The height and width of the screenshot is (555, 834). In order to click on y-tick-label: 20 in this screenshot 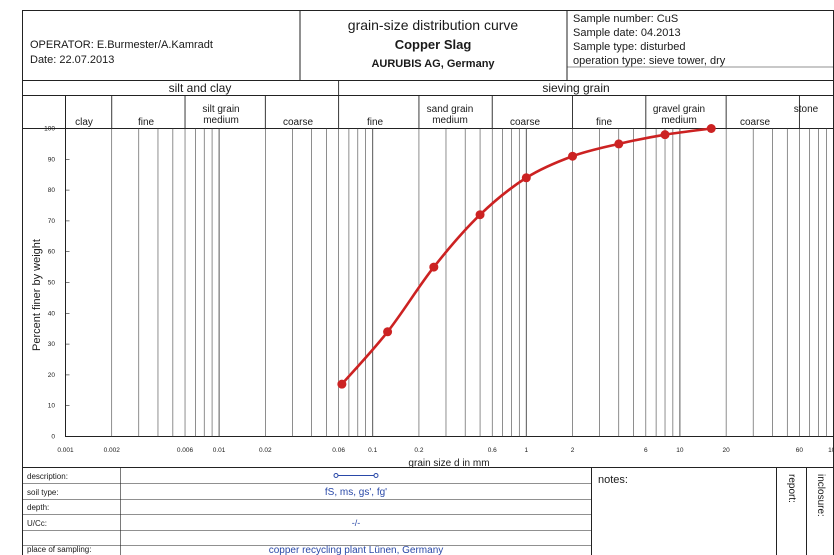, I will do `click(52, 375)`.